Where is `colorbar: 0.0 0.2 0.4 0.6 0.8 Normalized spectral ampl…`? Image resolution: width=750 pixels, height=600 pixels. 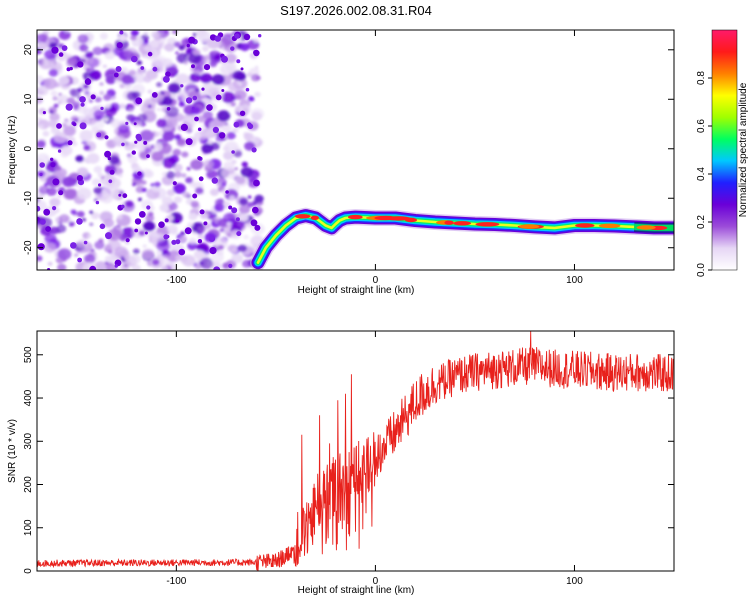 colorbar: 0.0 0.2 0.4 0.6 0.8 Normalized spectral ampl… is located at coordinates (722, 153).